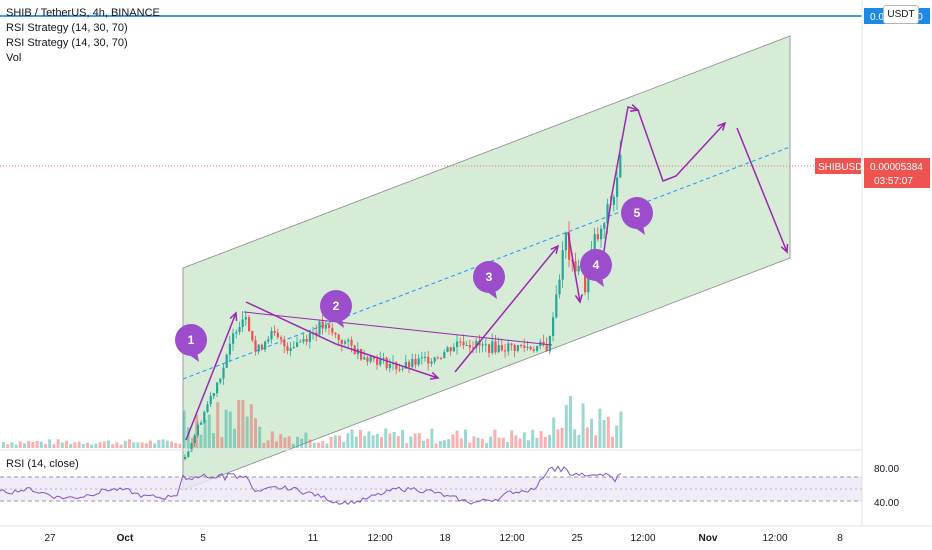 This screenshot has width=932, height=550. What do you see at coordinates (67, 43) in the screenshot?
I see `study-rsi-strategy-2: RSI Strategy (14, 30, 70)` at bounding box center [67, 43].